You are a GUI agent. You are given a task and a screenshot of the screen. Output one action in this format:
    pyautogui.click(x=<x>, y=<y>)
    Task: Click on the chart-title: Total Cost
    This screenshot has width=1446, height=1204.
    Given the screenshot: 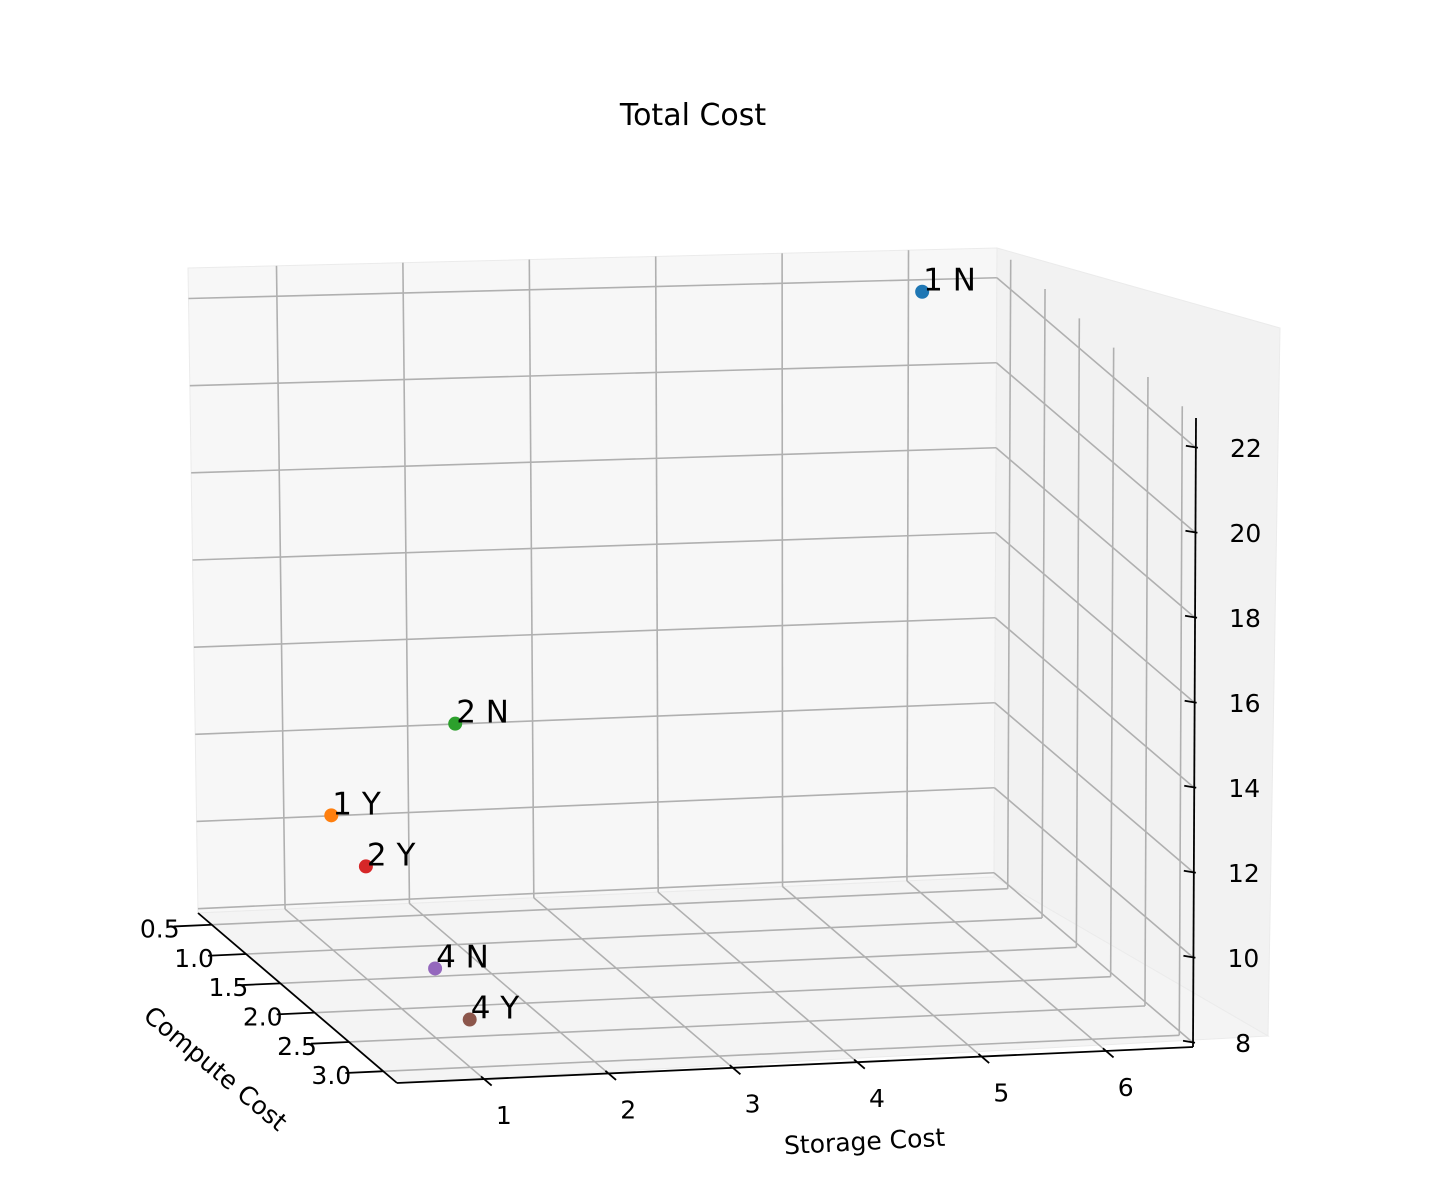 What is the action you would take?
    pyautogui.click(x=693, y=115)
    